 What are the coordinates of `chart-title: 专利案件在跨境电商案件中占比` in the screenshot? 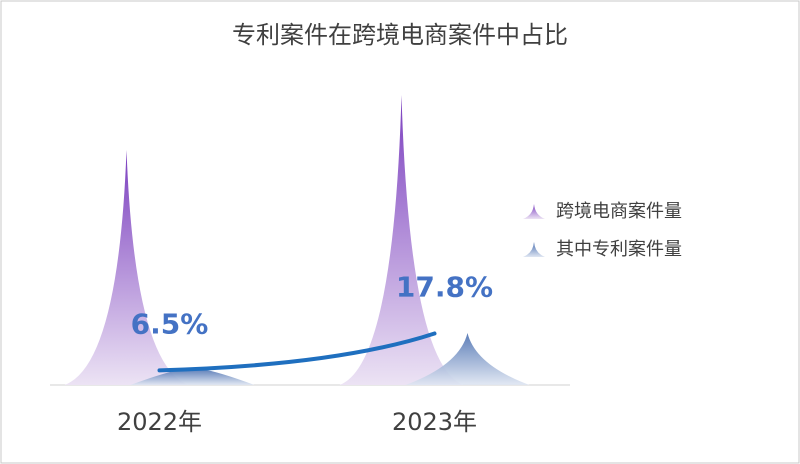 It's located at (400, 35).